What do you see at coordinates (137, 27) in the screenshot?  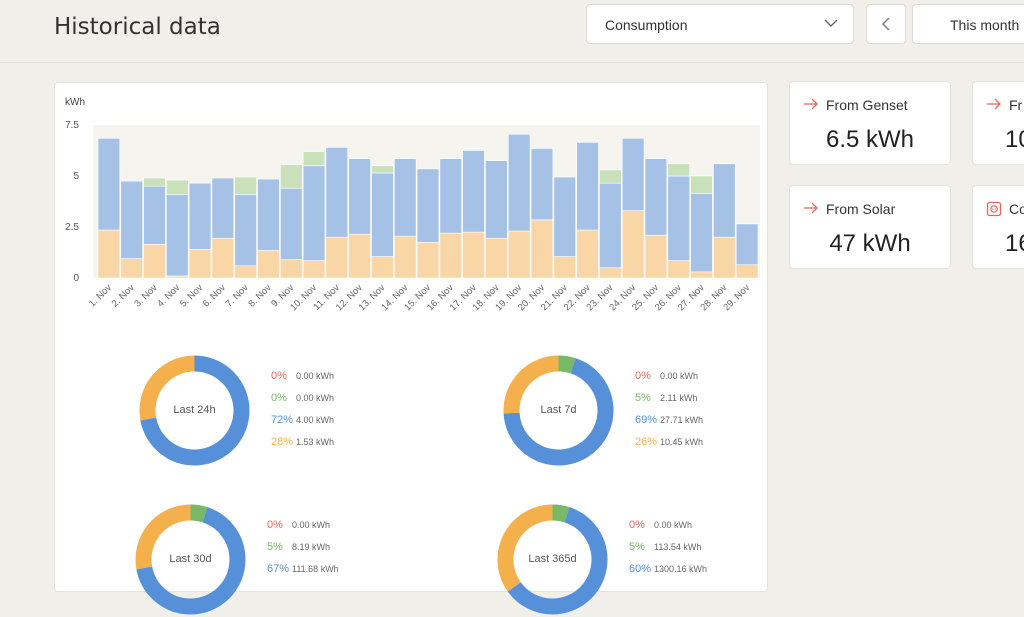 I see `page-title: Historical data` at bounding box center [137, 27].